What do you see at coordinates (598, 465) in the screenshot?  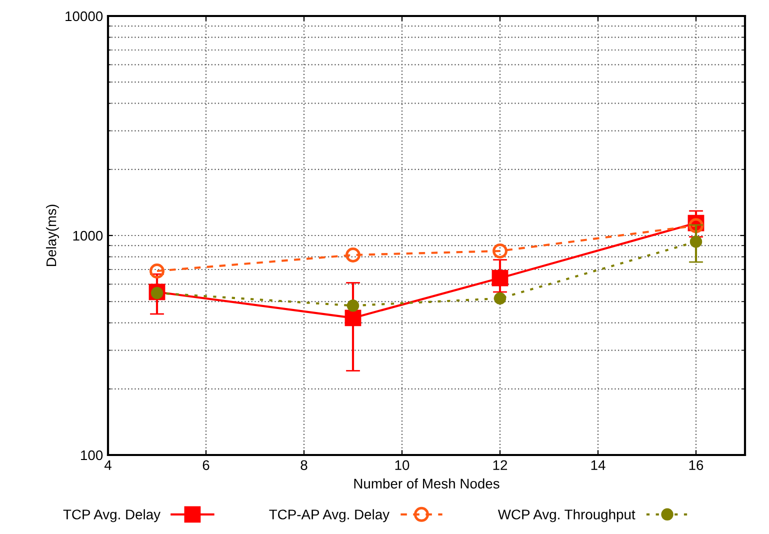 I see `x-tick-label: 14` at bounding box center [598, 465].